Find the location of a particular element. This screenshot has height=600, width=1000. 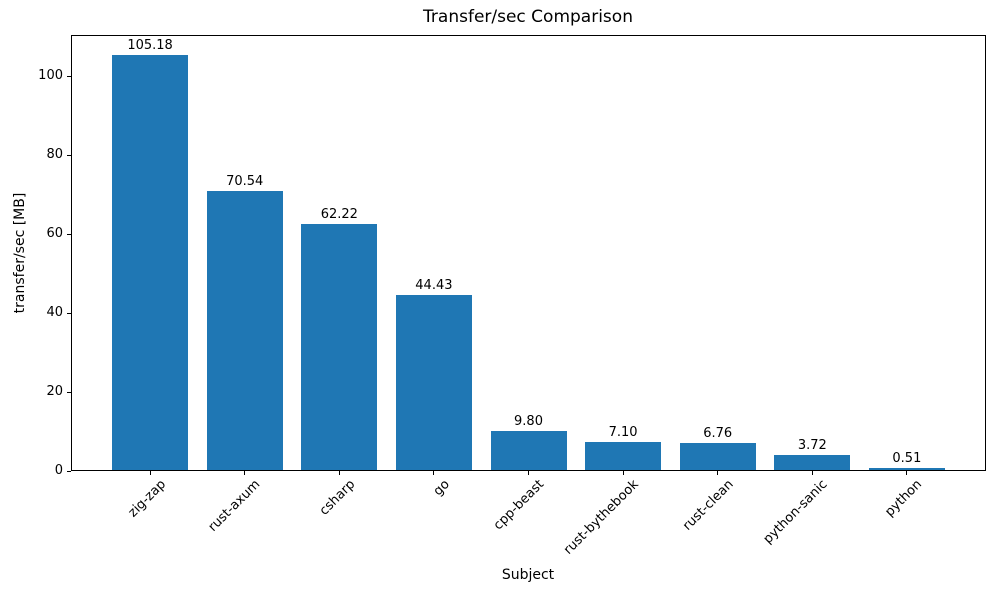

bar-value-label: 105.18 is located at coordinates (150, 45).